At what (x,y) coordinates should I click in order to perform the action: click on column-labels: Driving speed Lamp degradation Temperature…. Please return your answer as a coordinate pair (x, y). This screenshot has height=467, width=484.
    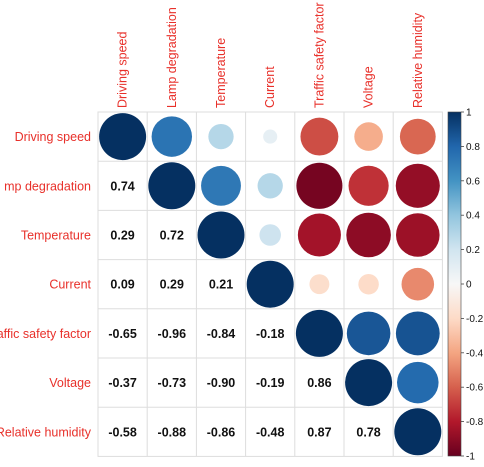
    Looking at the image, I should click on (270, 55).